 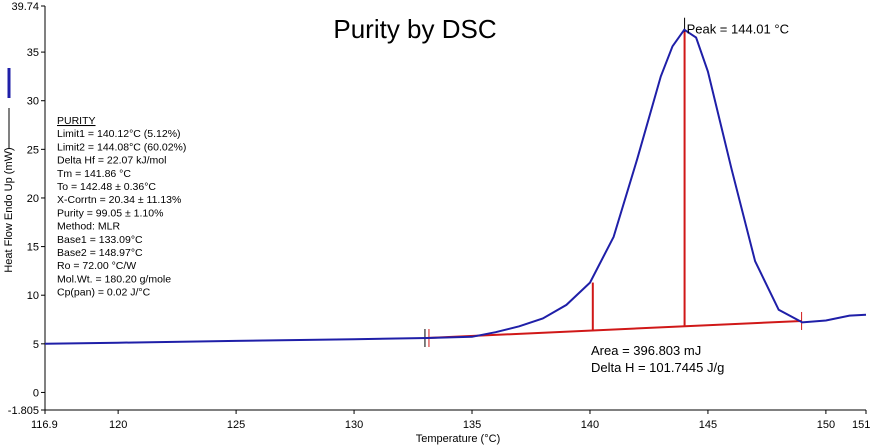 I want to click on info-box-line: Tm = 141.86 °C, so click(x=94, y=174).